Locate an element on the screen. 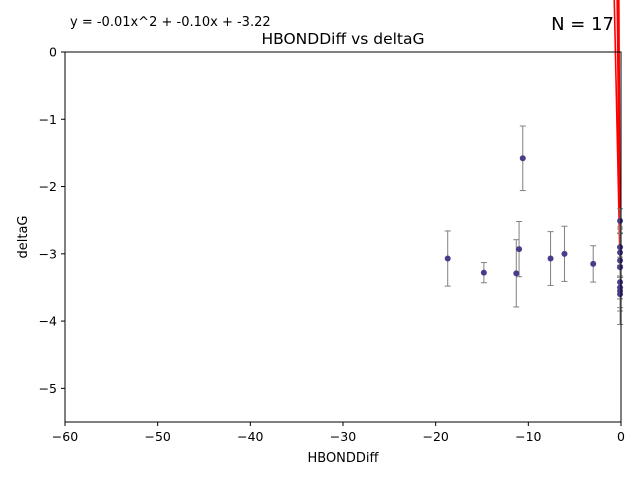 The image size is (640, 480). x-tick-label: 0 is located at coordinates (621, 436).